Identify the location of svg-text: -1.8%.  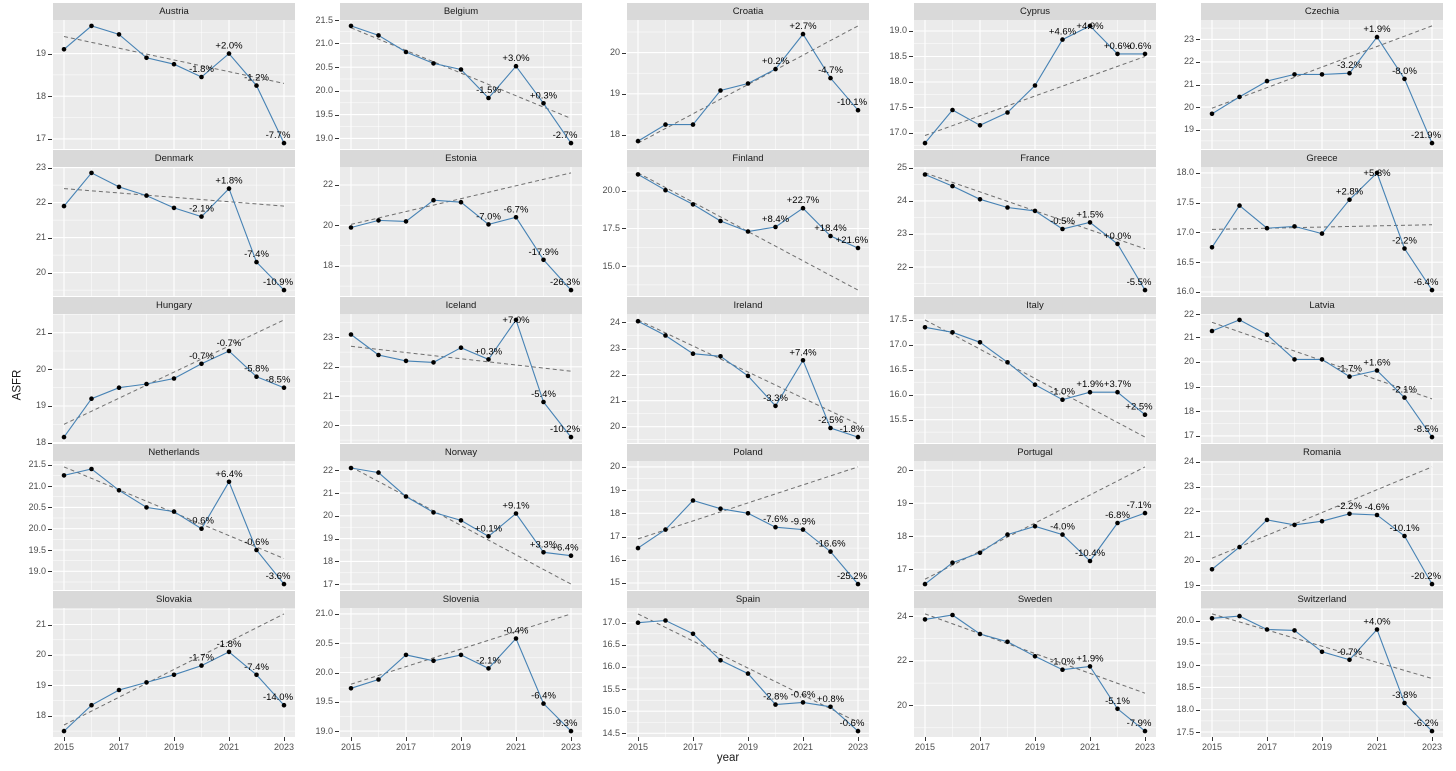
(229, 644).